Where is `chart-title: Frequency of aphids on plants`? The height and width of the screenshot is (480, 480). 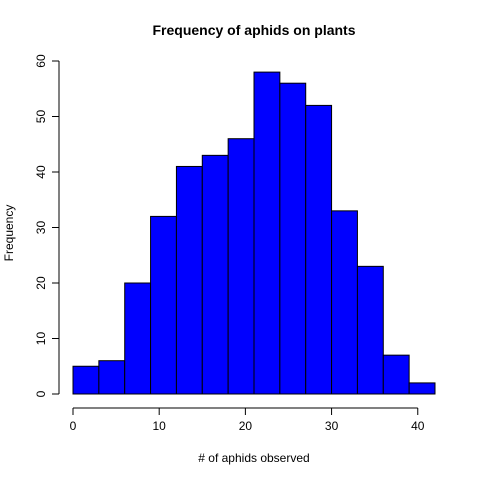
chart-title: Frequency of aphids on plants is located at coordinates (253, 30).